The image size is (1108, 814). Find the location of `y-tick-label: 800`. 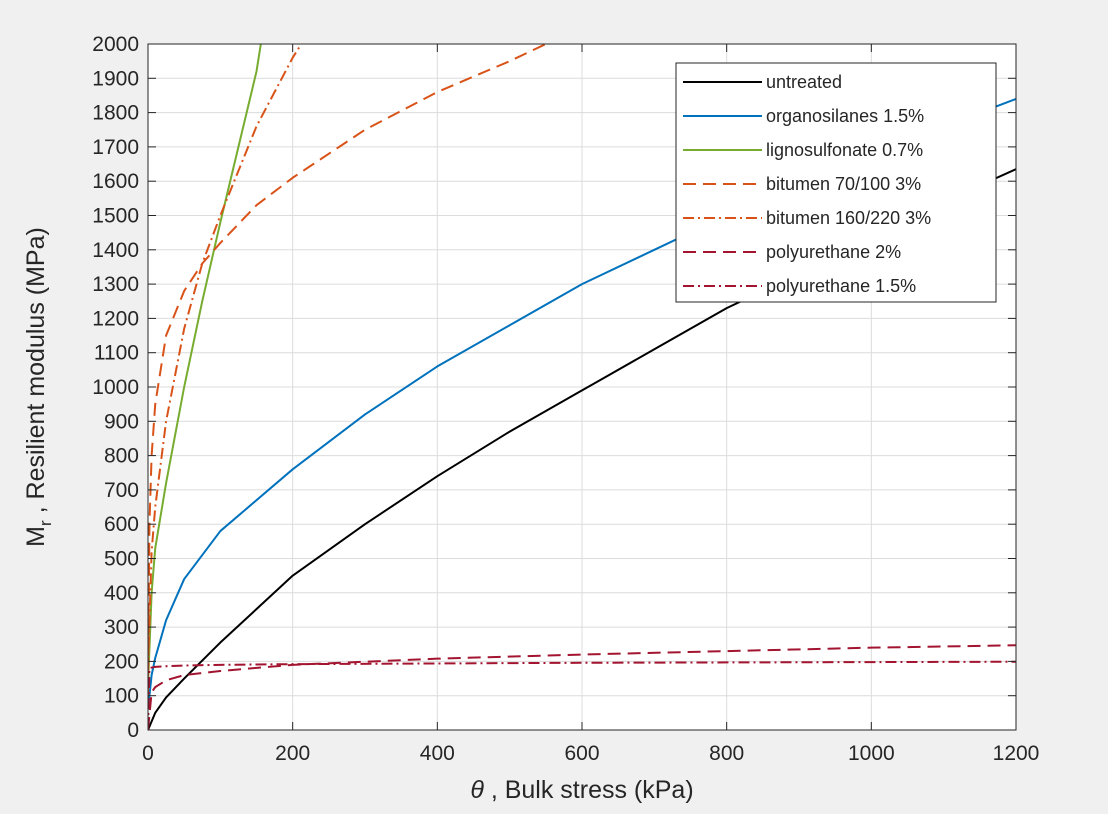

y-tick-label: 800 is located at coordinates (121, 456).